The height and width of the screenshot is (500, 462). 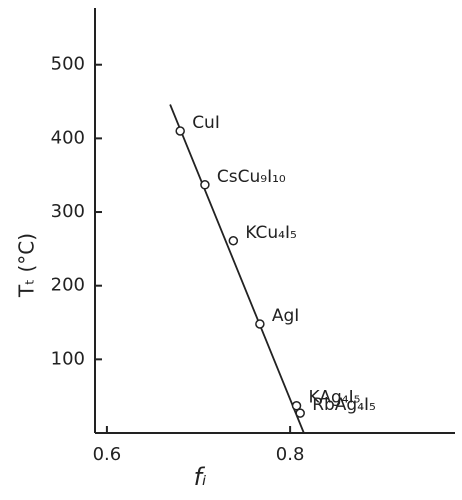 What do you see at coordinates (68, 64) in the screenshot?
I see `y-tick-label: 500` at bounding box center [68, 64].